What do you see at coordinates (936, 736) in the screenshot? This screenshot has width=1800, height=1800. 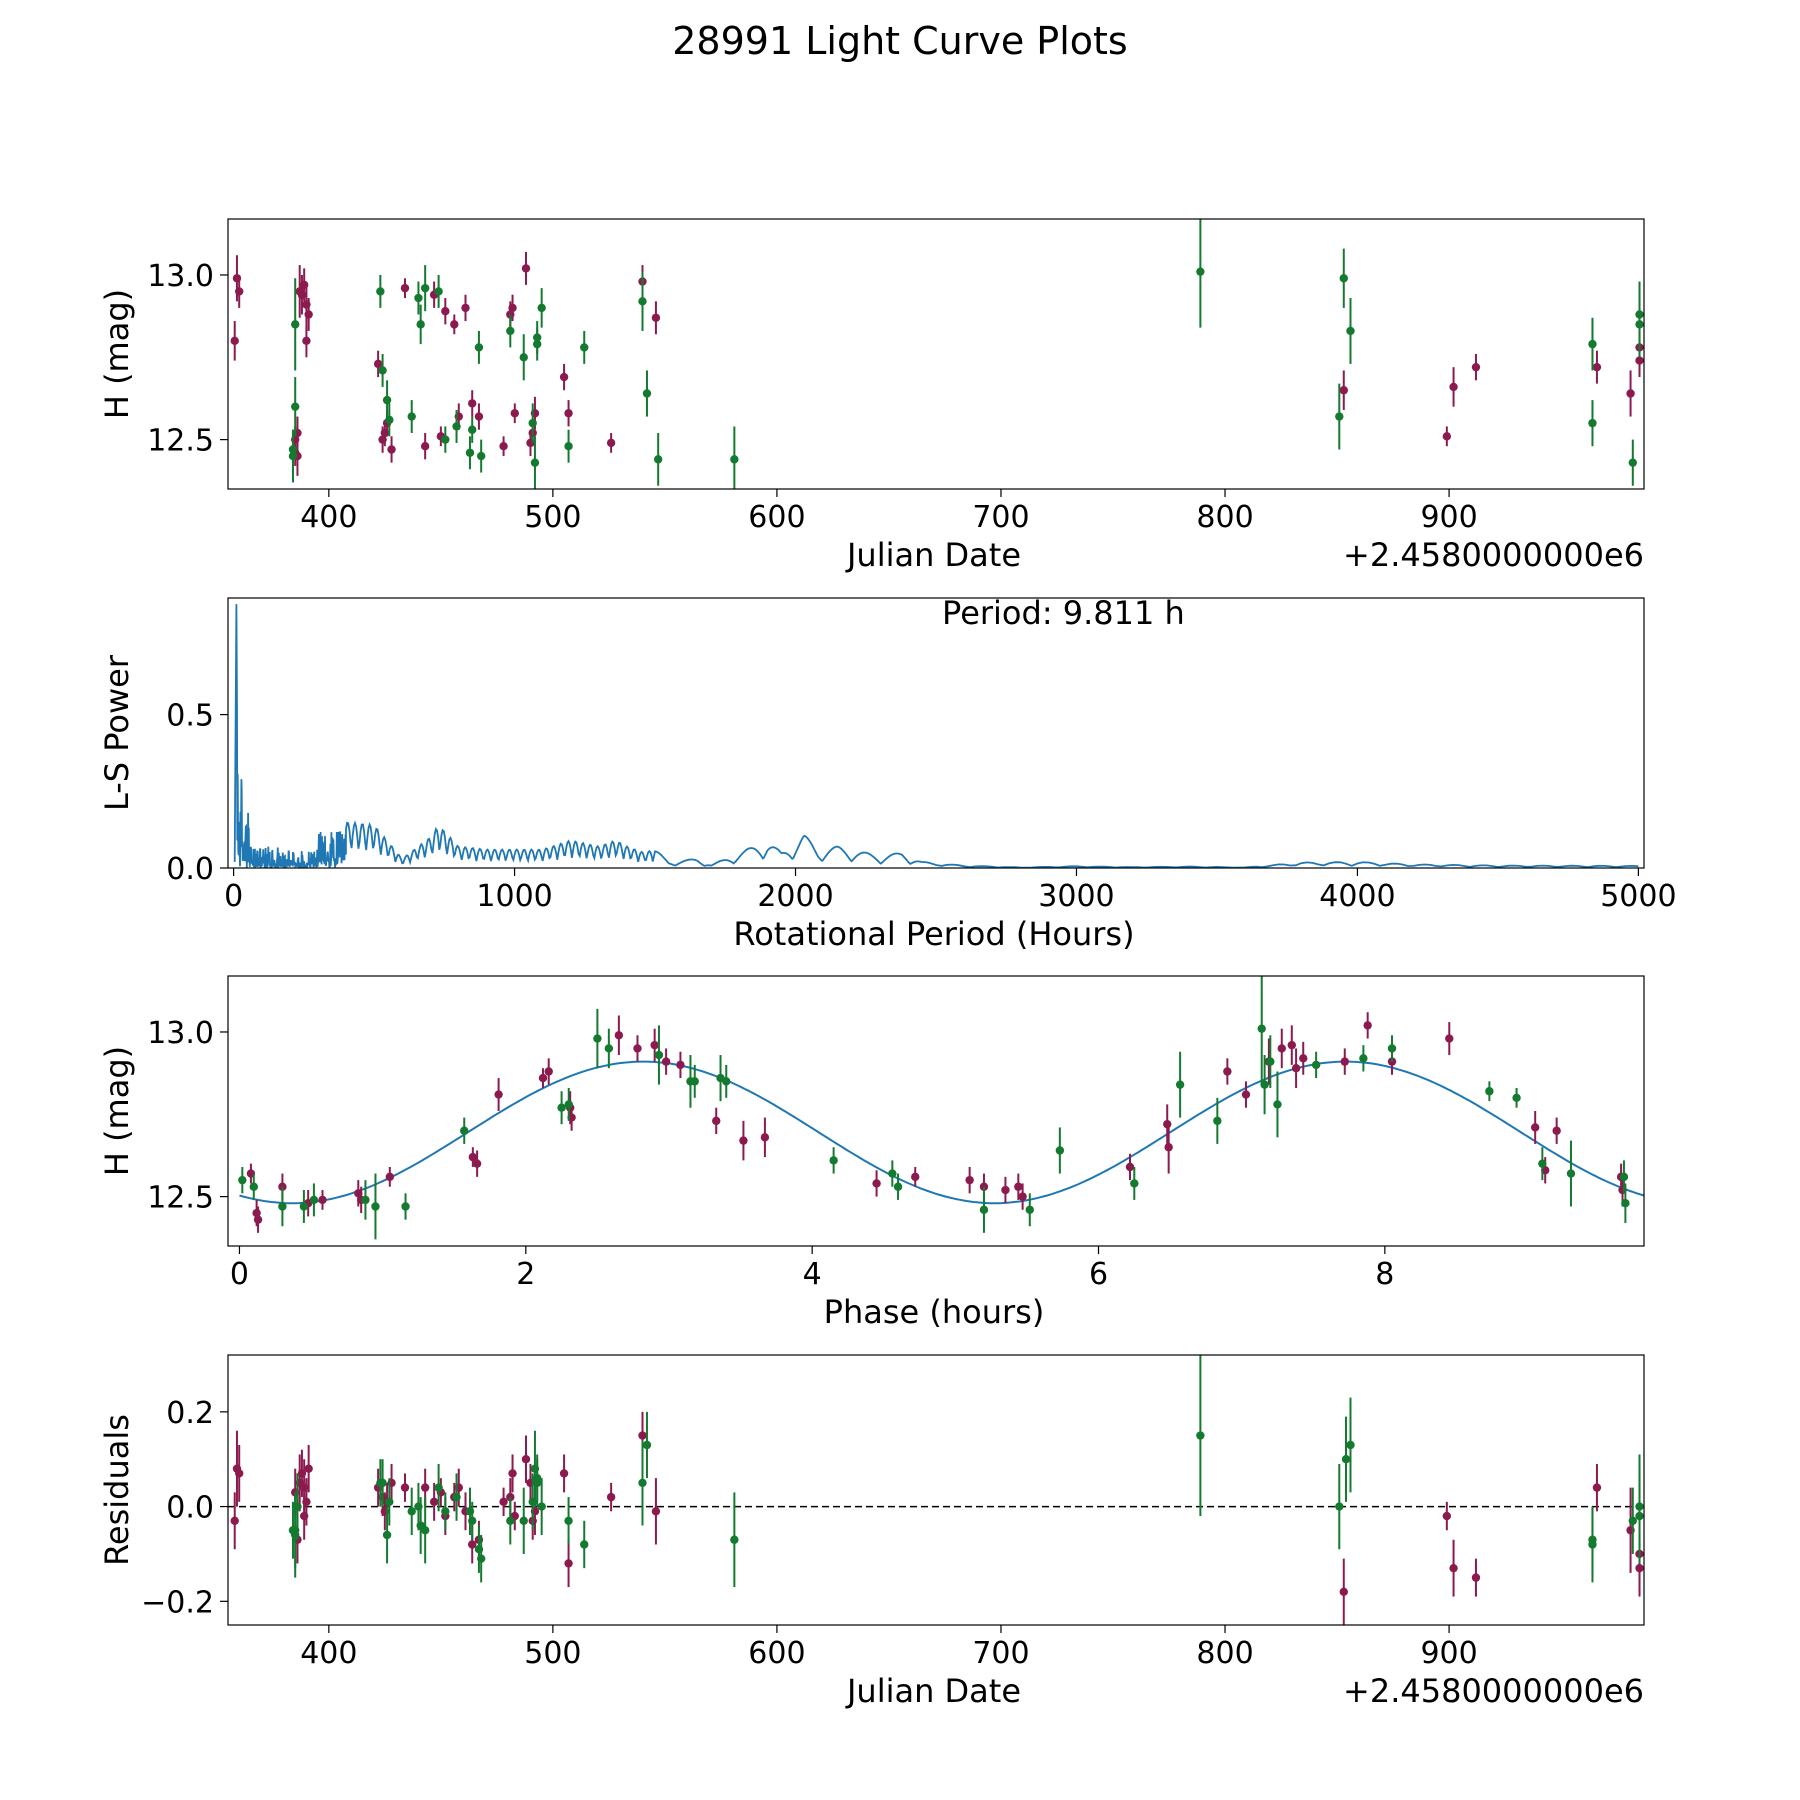 I see `periodogram-plot-area` at bounding box center [936, 736].